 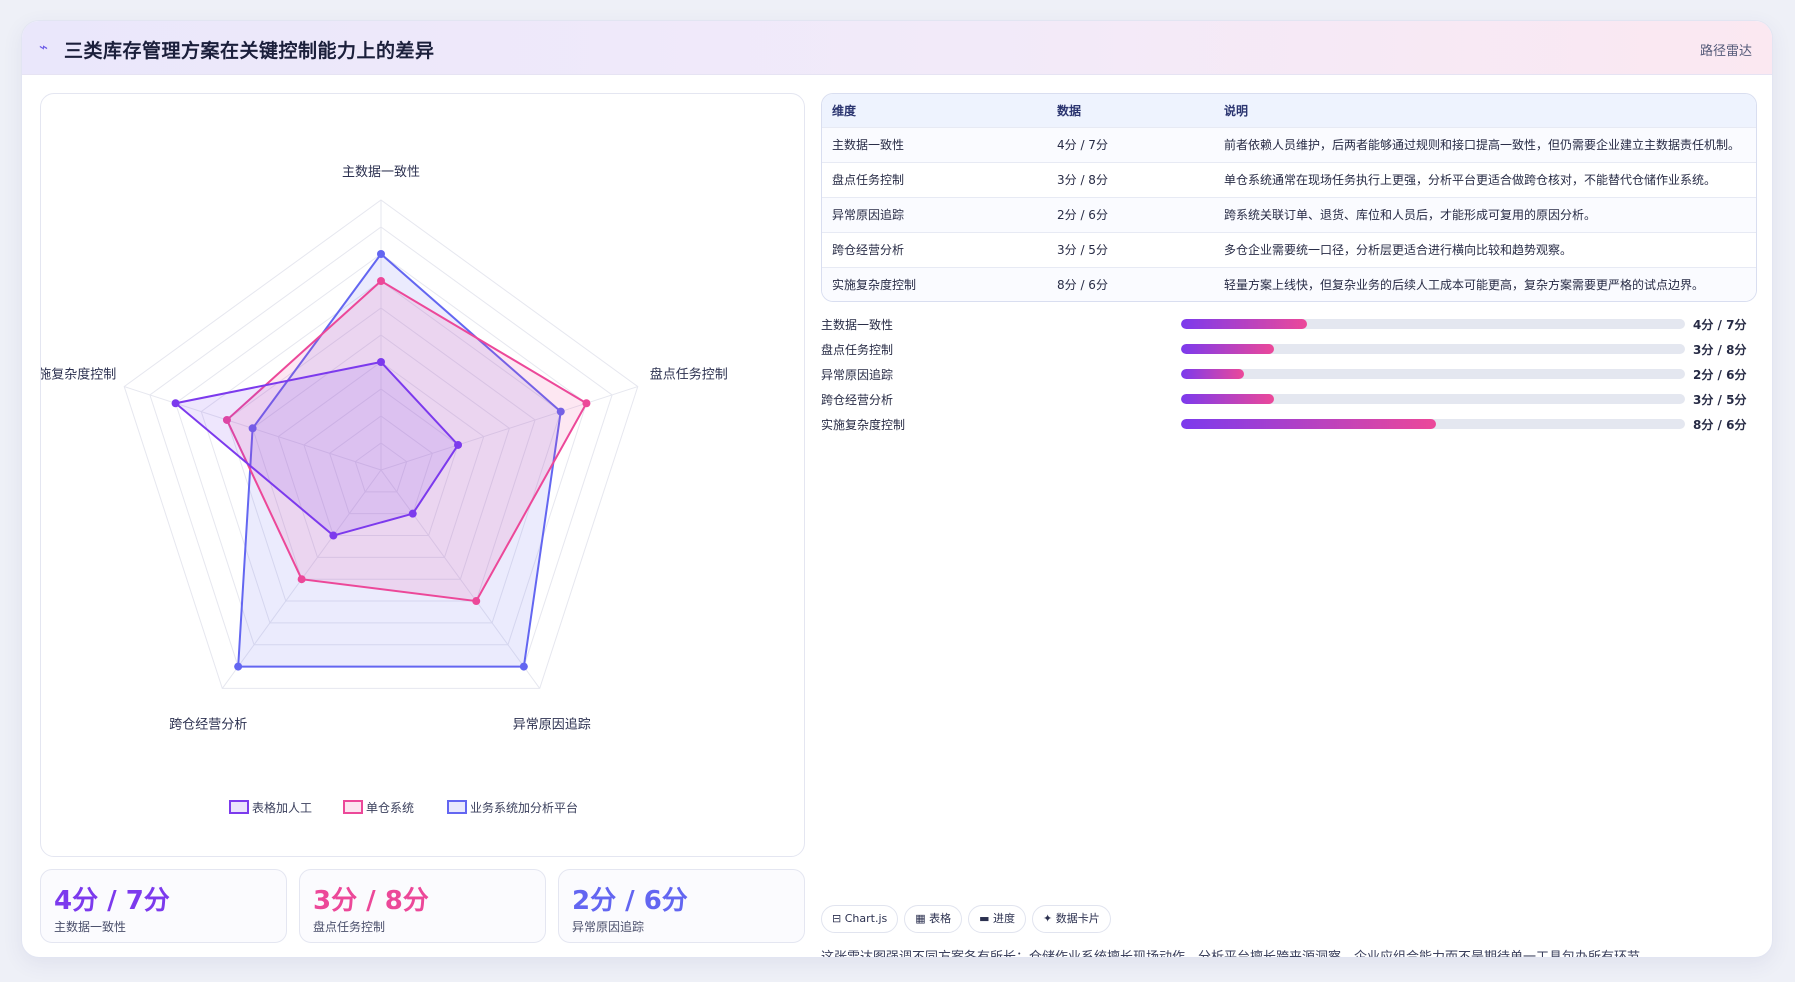 I want to click on page-title: 三类库存管理方案在关键控制能力上的差异, so click(x=249, y=51).